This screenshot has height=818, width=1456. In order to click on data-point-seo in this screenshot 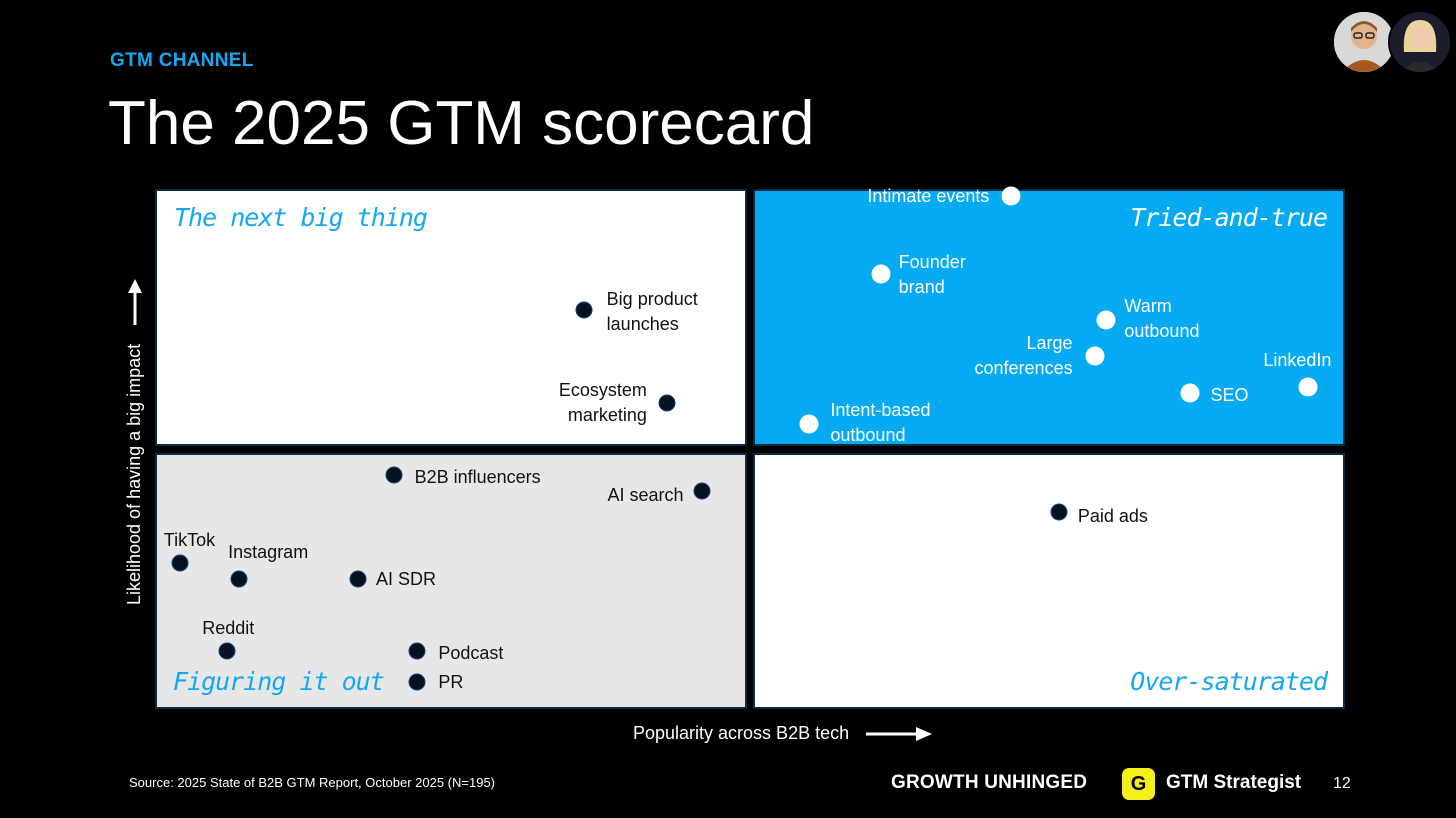, I will do `click(1190, 393)`.